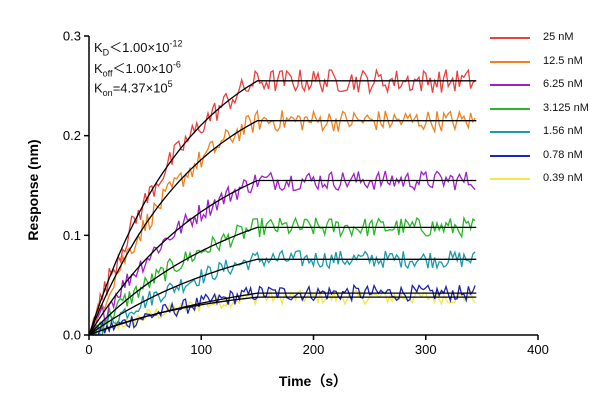 Image resolution: width=615 pixels, height=412 pixels. What do you see at coordinates (563, 154) in the screenshot?
I see `legend-label: 0.78 nM` at bounding box center [563, 154].